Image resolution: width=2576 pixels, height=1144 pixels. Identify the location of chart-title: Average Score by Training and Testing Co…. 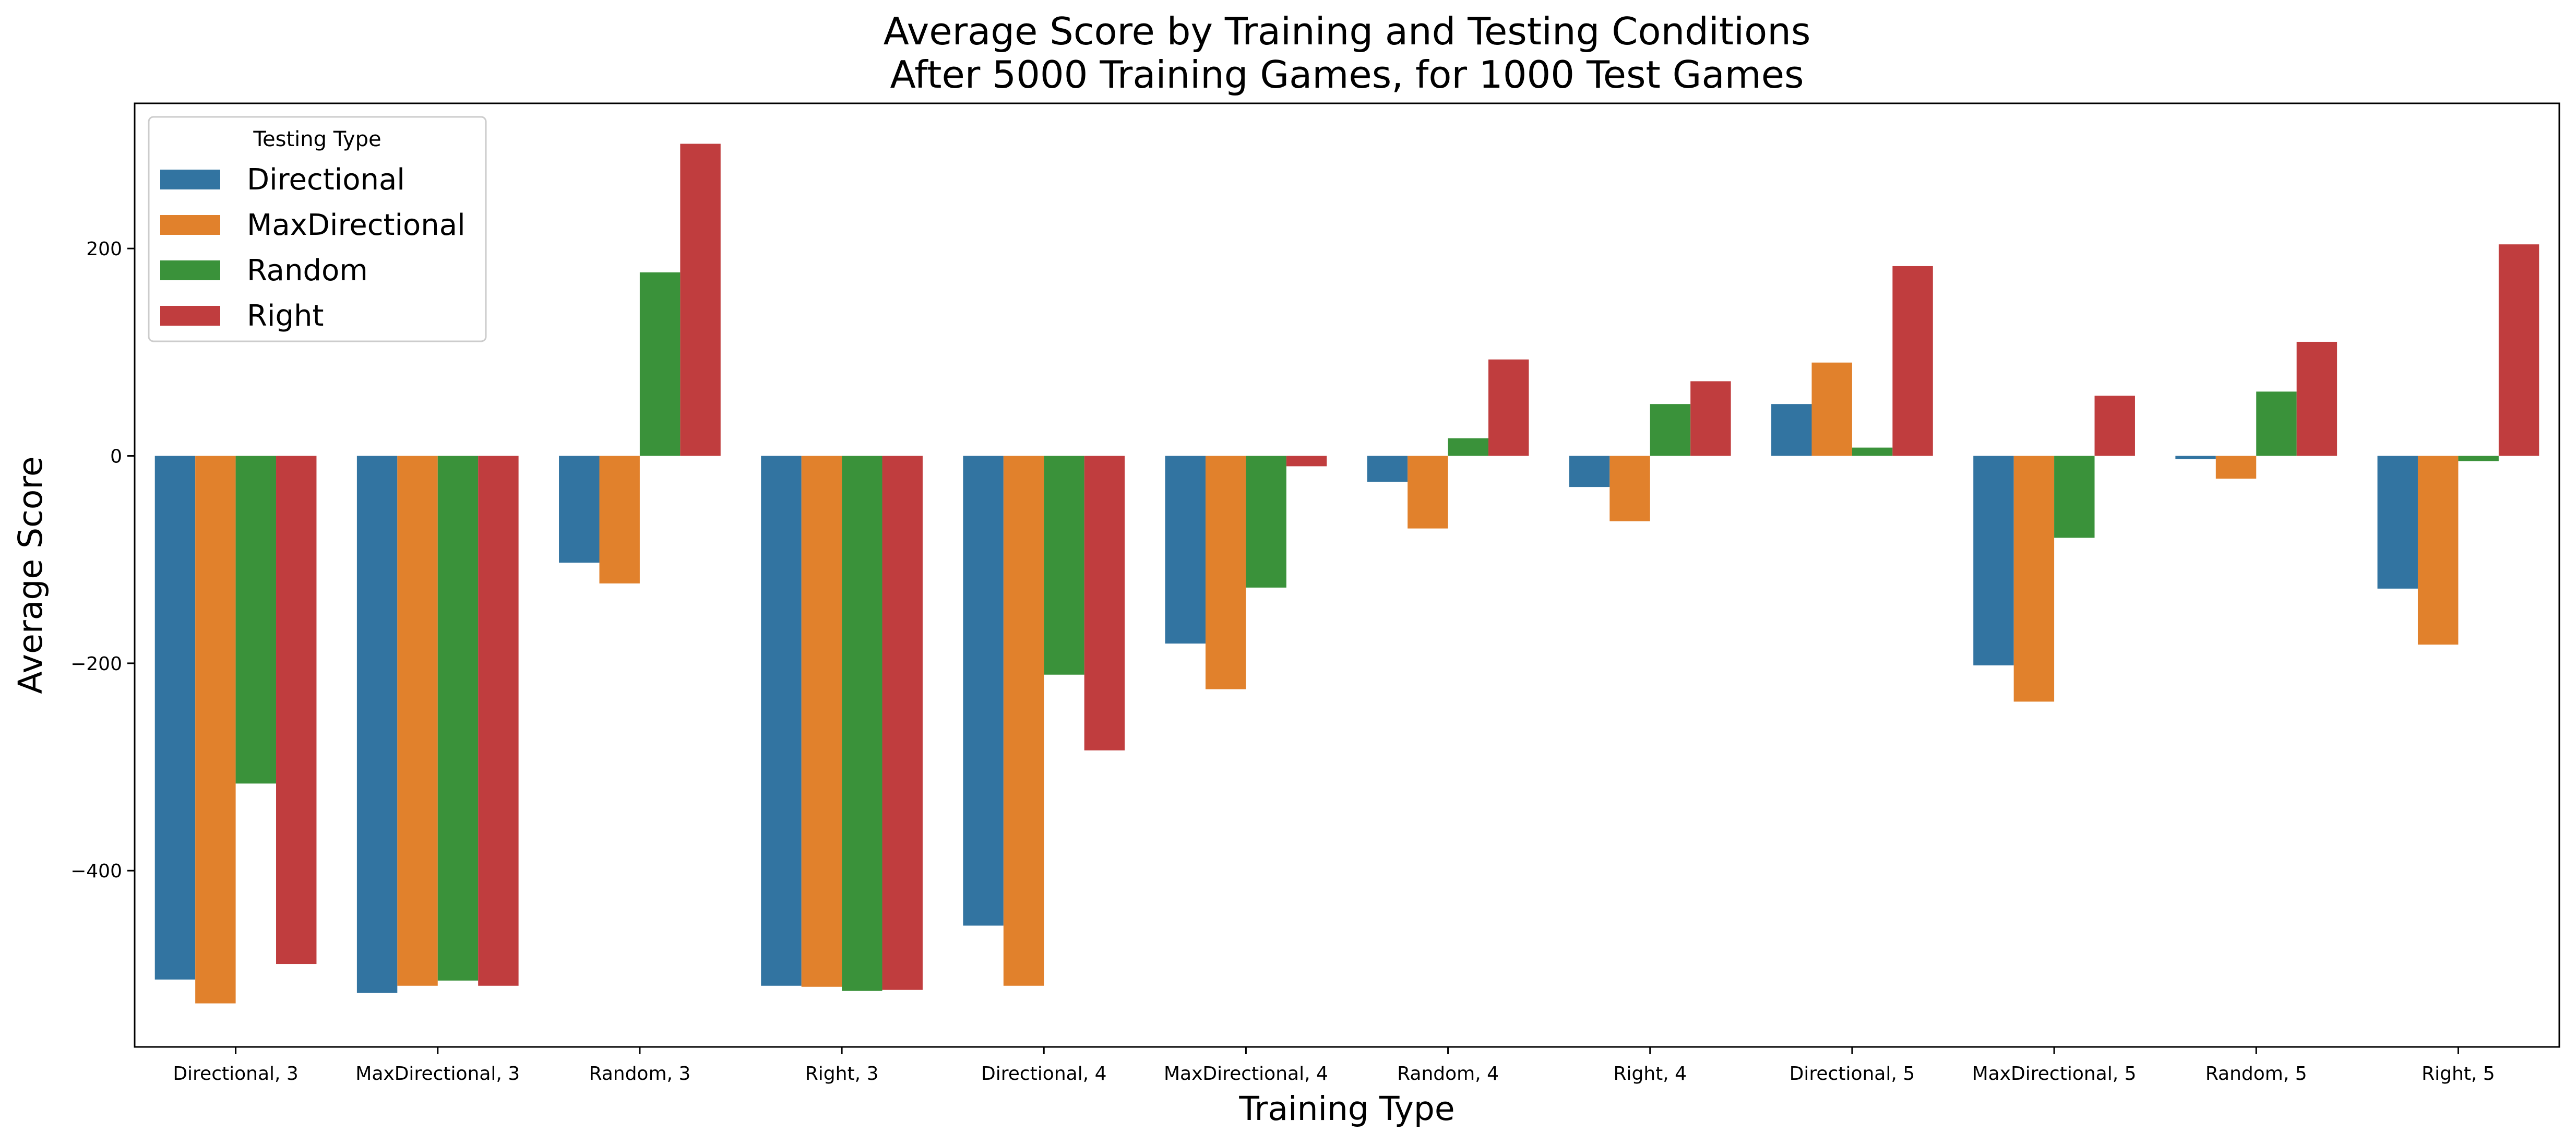
(1348, 31).